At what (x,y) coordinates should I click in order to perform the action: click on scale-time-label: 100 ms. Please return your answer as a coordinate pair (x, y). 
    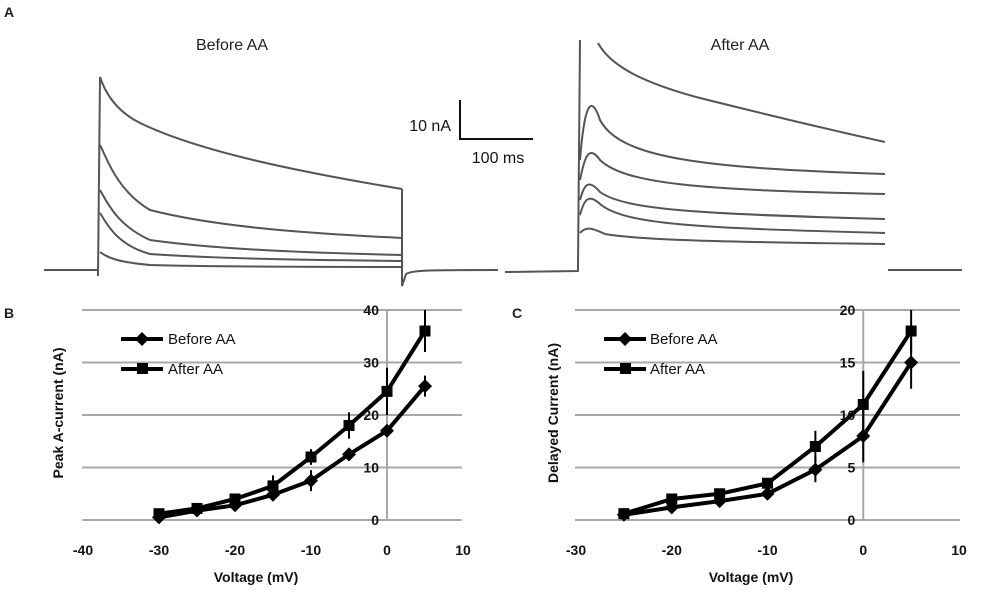
    Looking at the image, I should click on (498, 158).